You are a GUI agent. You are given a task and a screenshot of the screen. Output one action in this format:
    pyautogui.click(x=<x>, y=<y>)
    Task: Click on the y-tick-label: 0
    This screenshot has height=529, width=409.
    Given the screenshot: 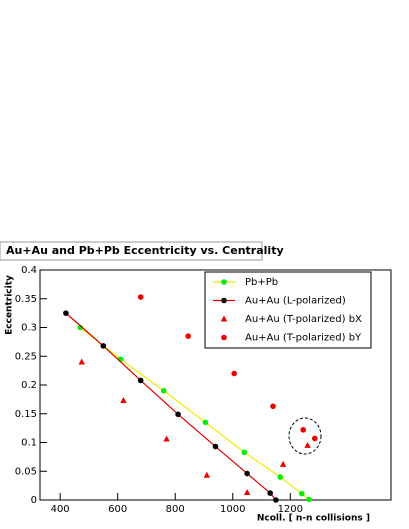 What is the action you would take?
    pyautogui.click(x=34, y=500)
    